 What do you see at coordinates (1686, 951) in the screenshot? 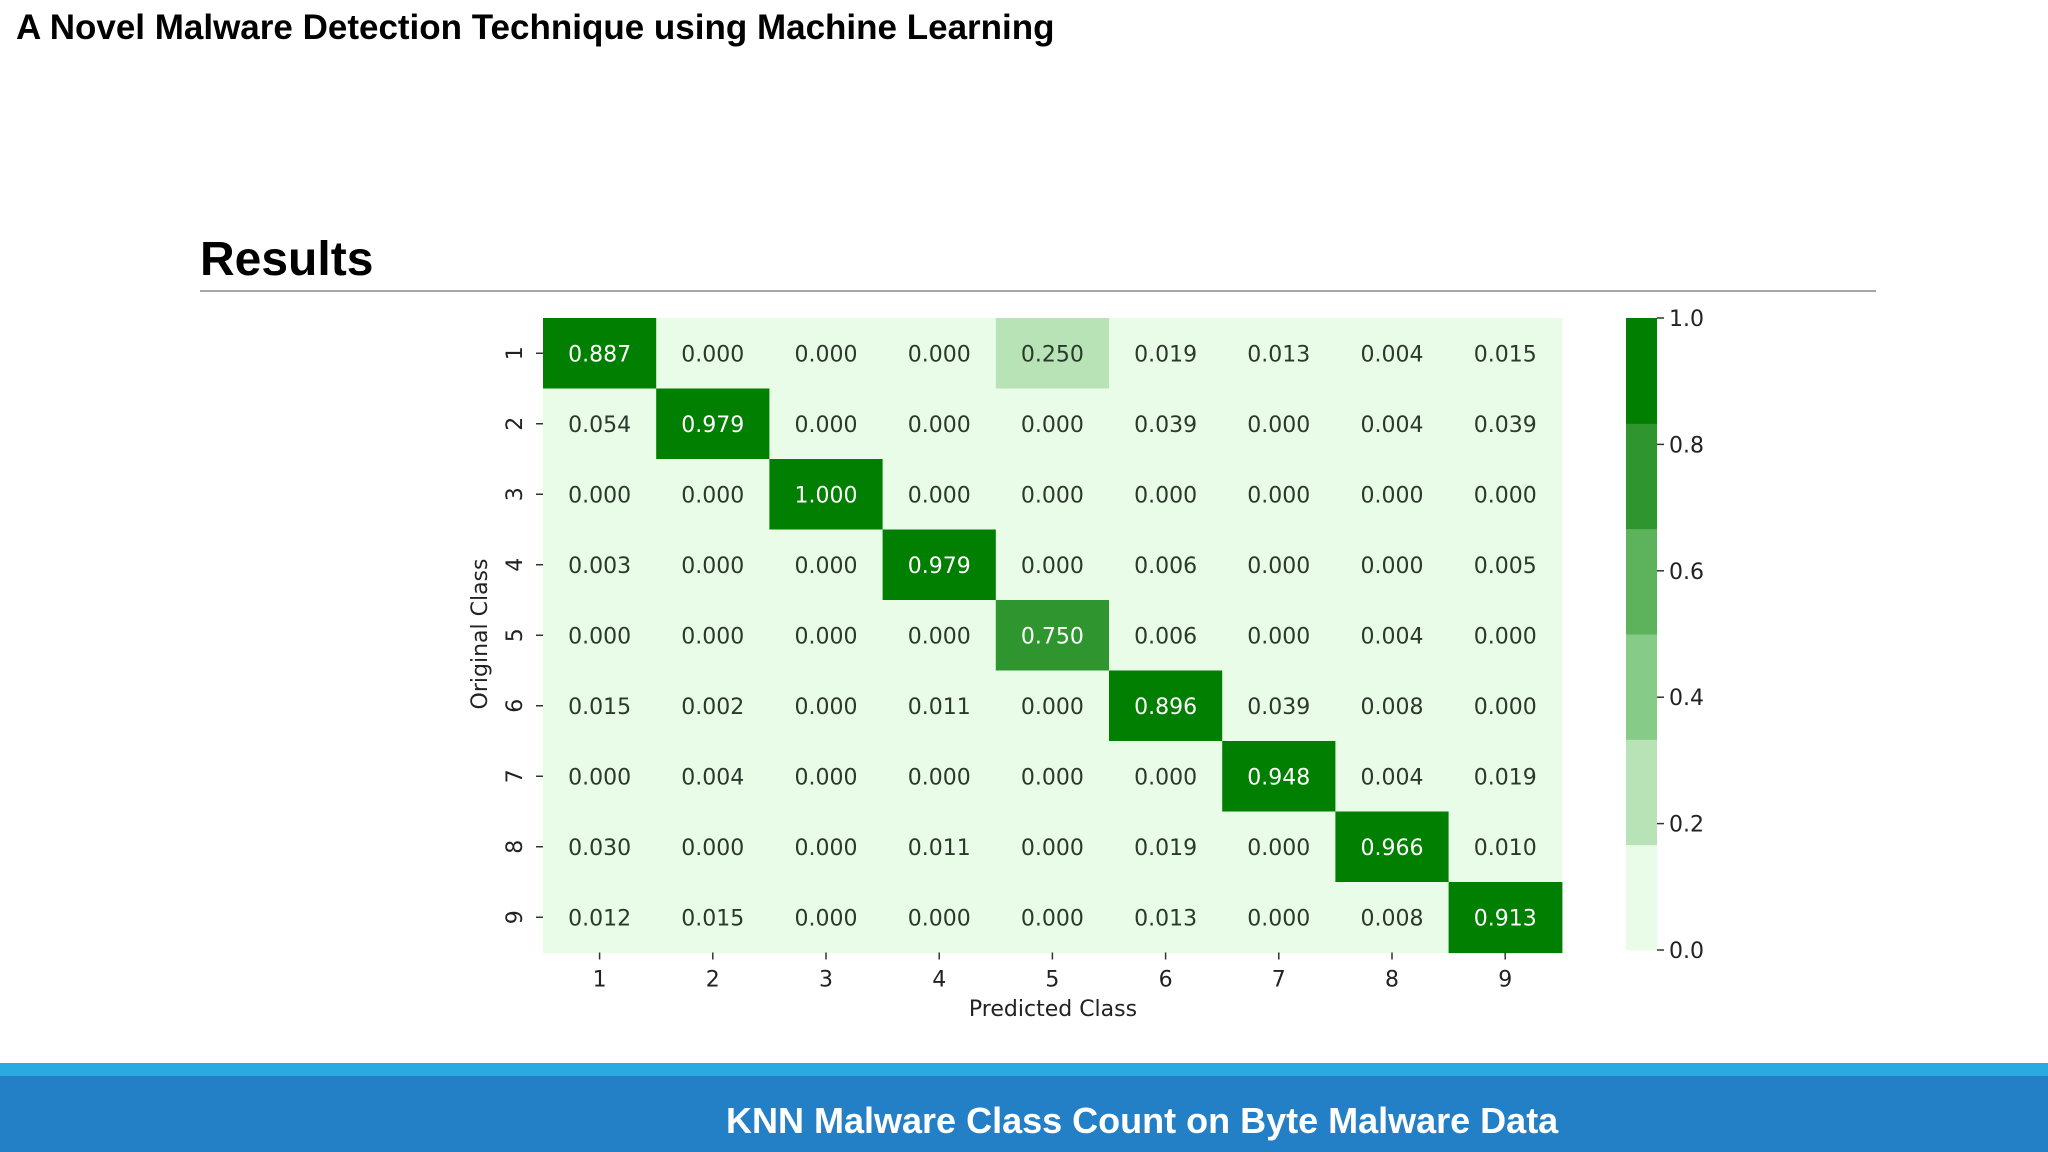
I see `colorbar-tick-label: 0.0` at bounding box center [1686, 951].